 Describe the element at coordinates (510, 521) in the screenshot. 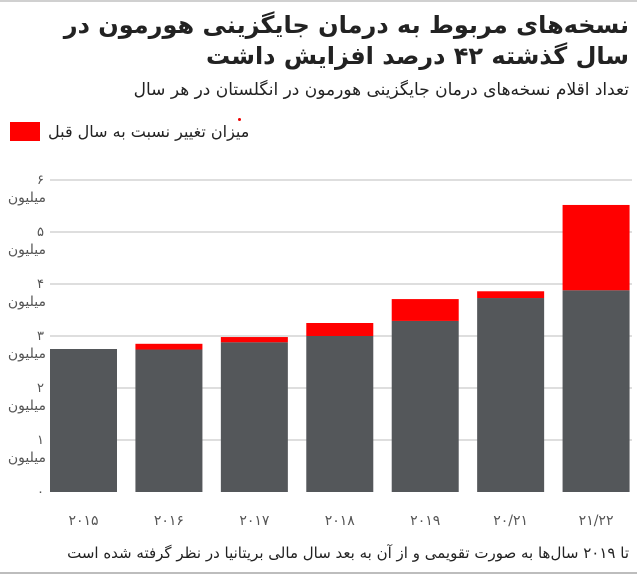

I see `x-tick-label: ۲۰/۲۱` at that location.